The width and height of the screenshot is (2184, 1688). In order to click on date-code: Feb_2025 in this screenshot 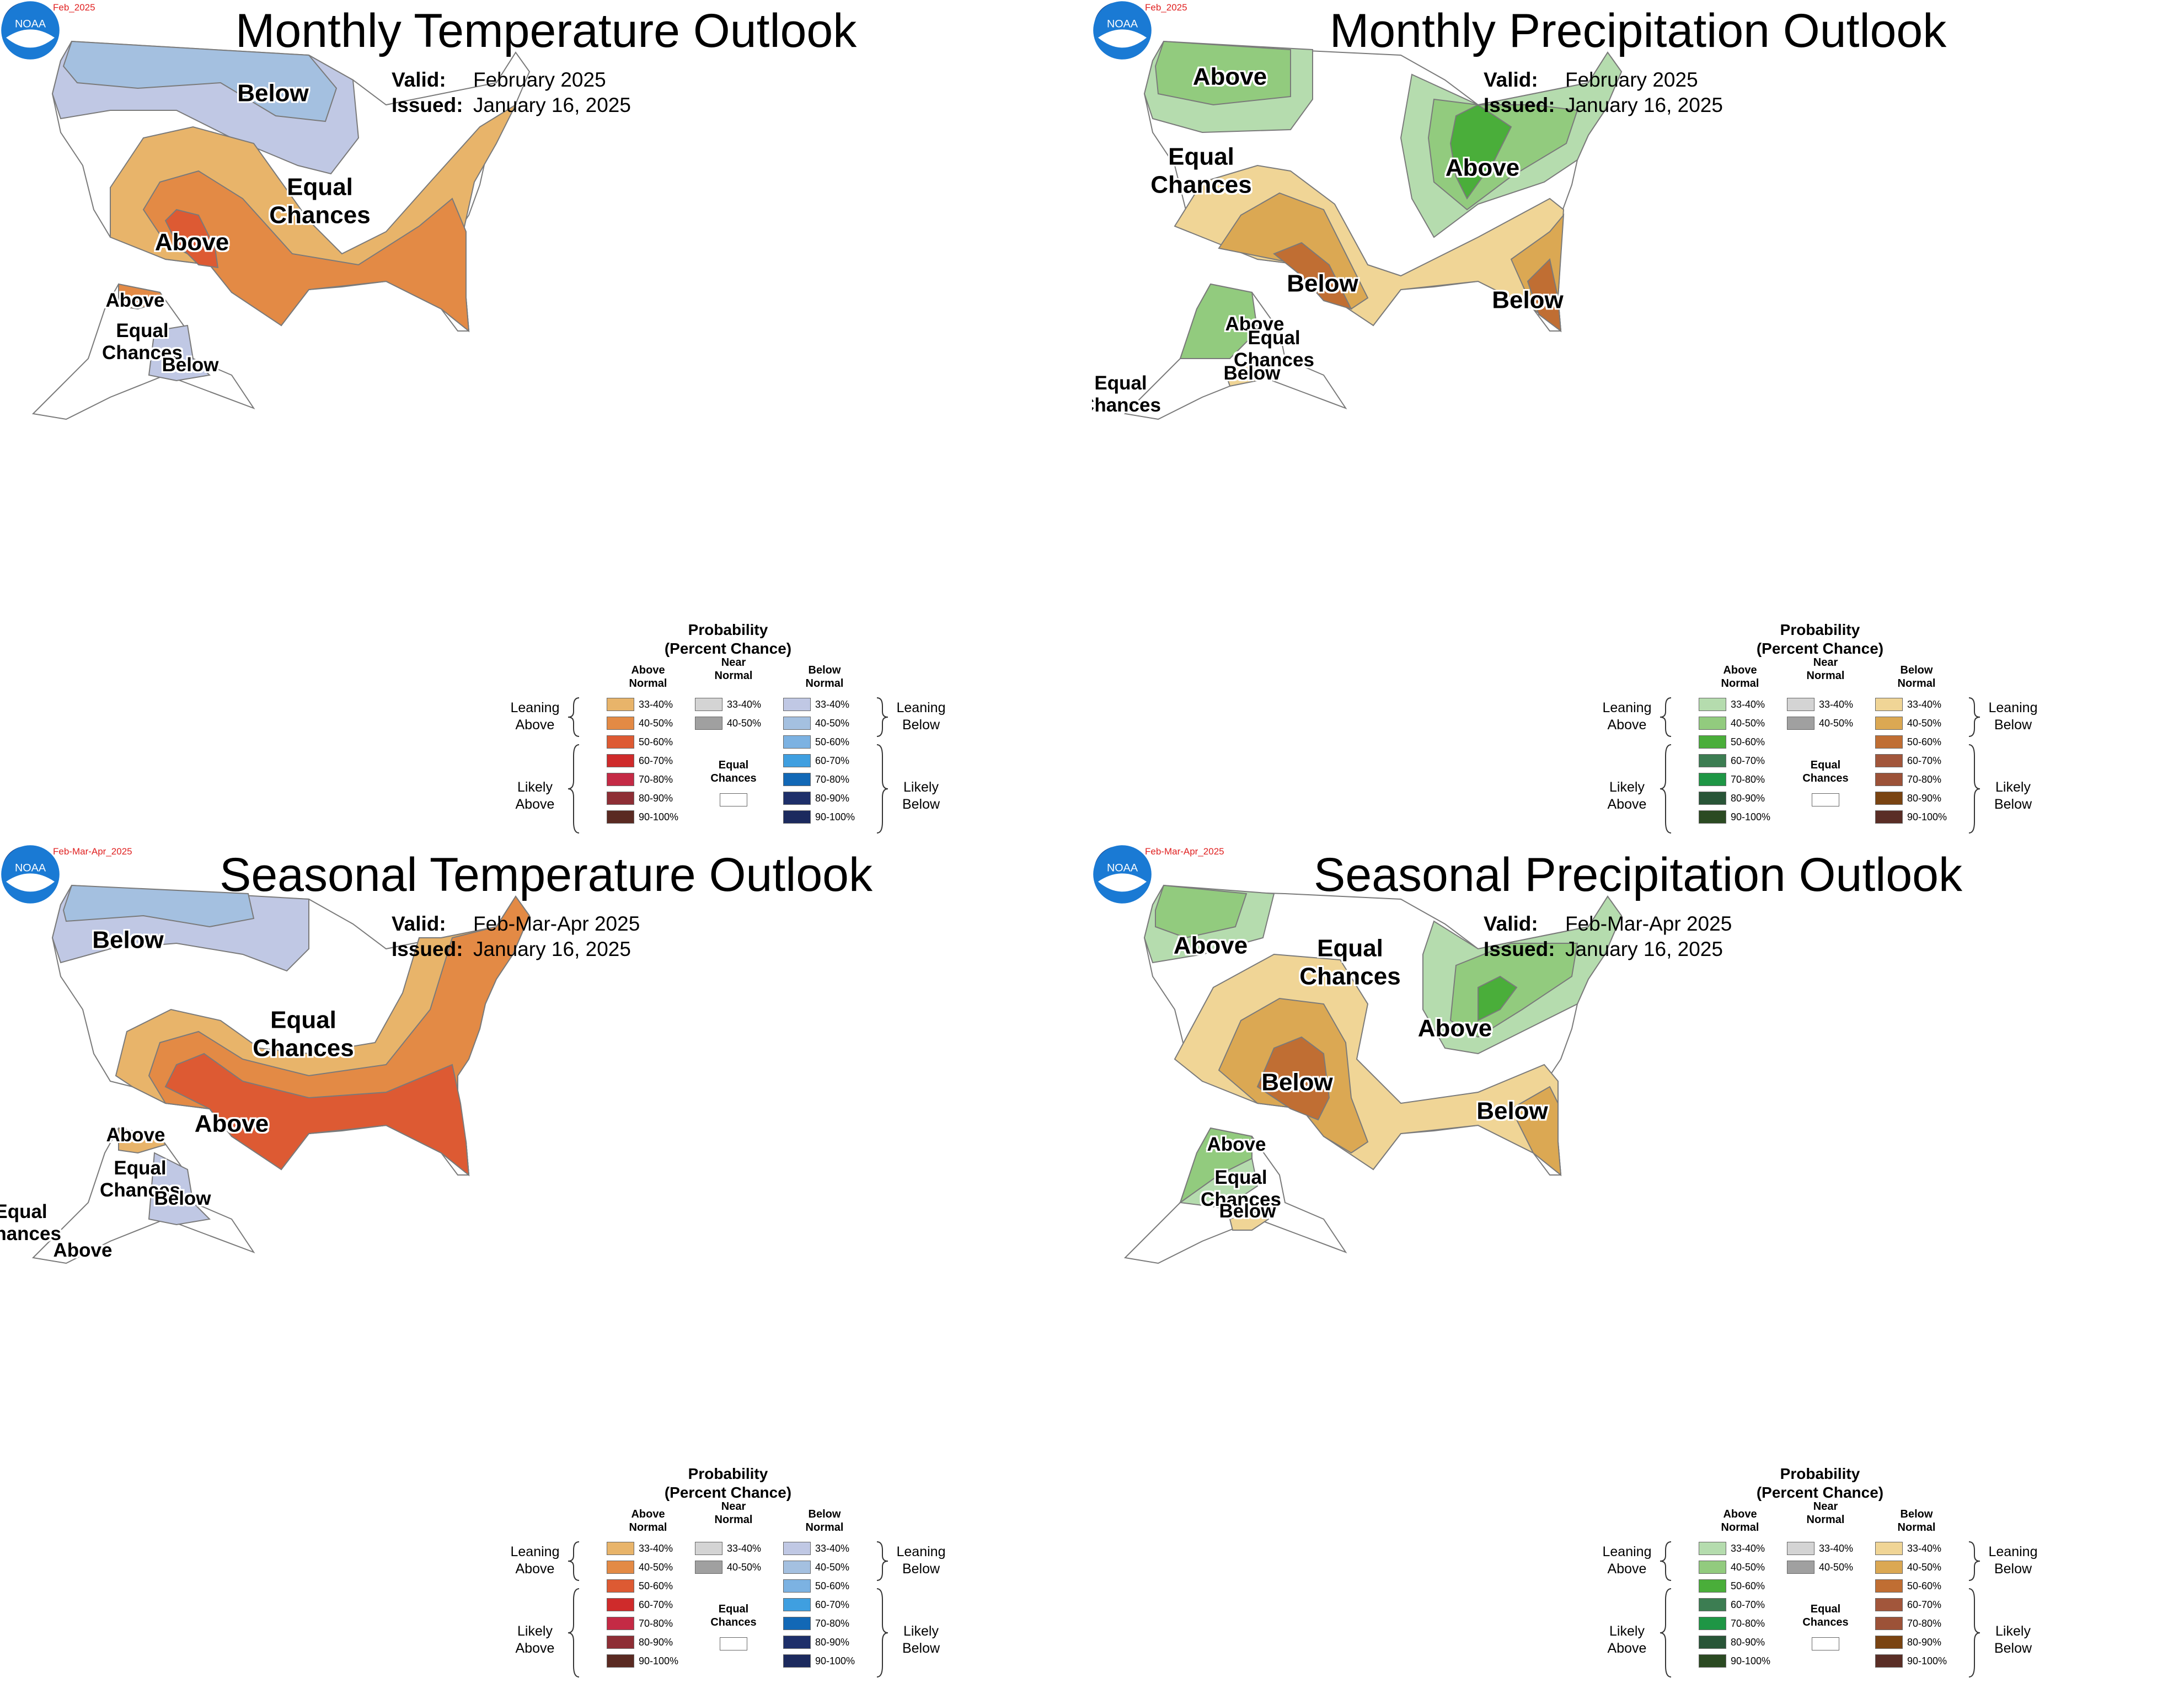, I will do `click(74, 7)`.